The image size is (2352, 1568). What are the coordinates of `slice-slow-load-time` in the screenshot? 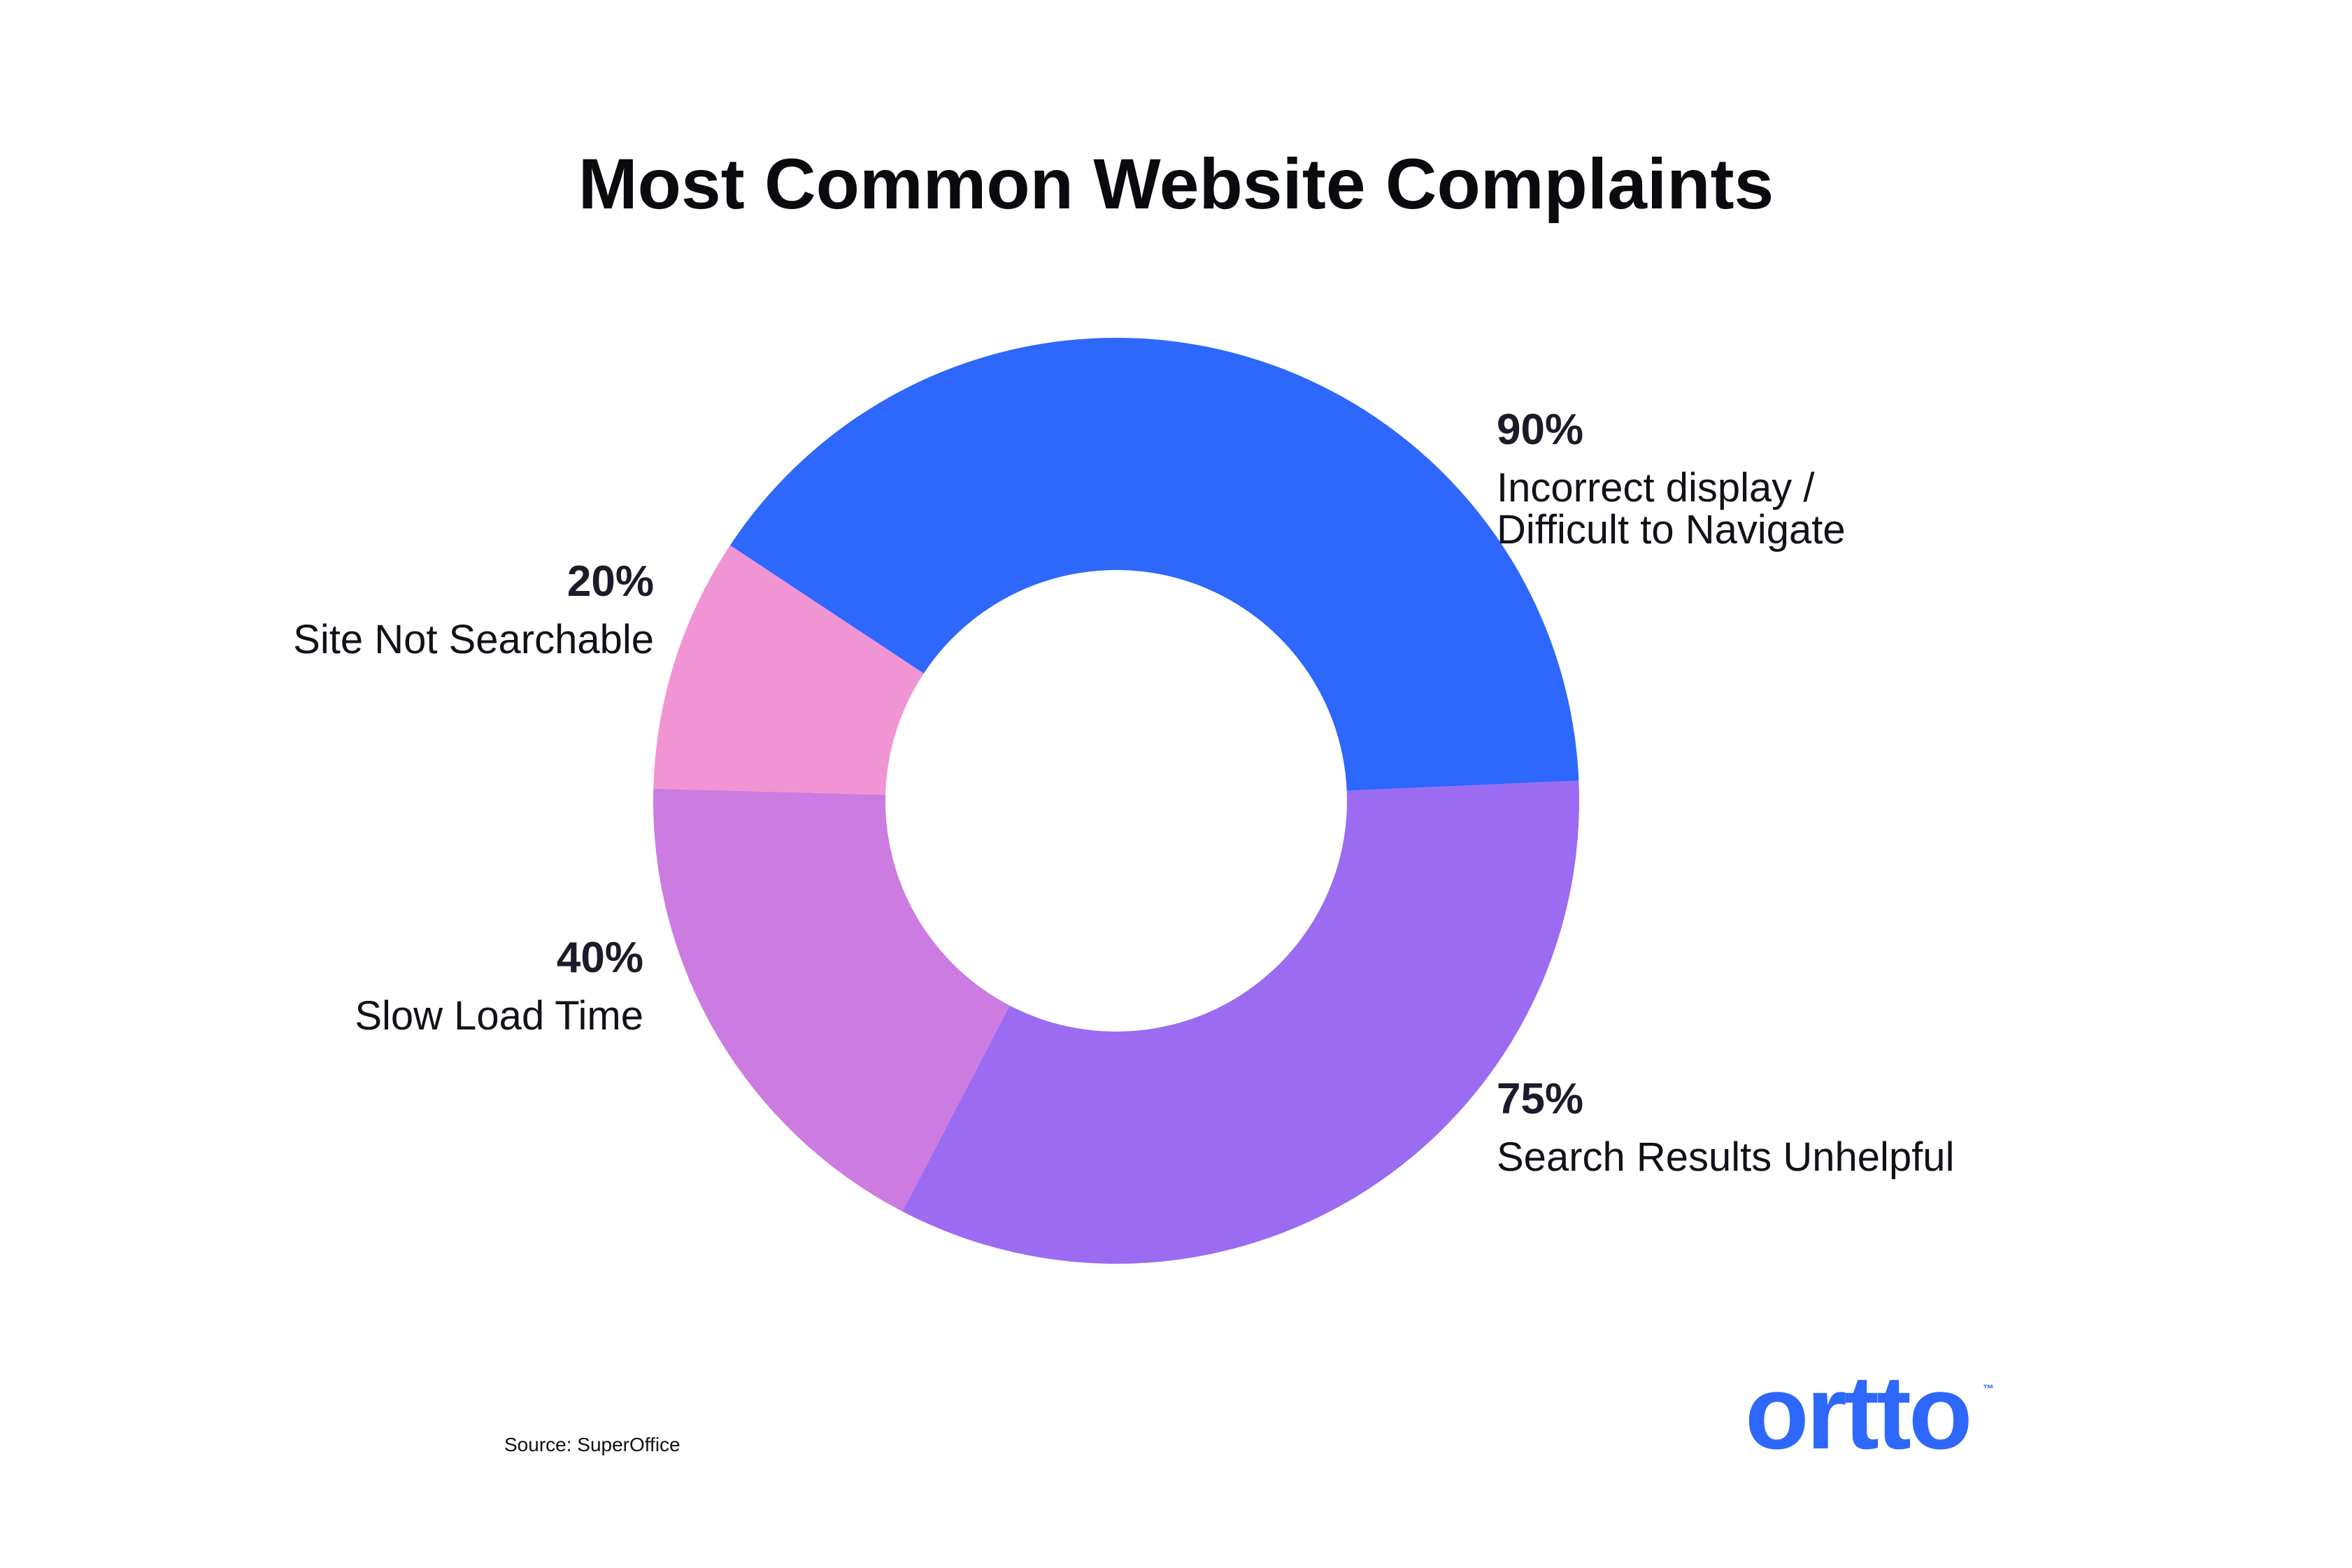 It's located at (831, 1000).